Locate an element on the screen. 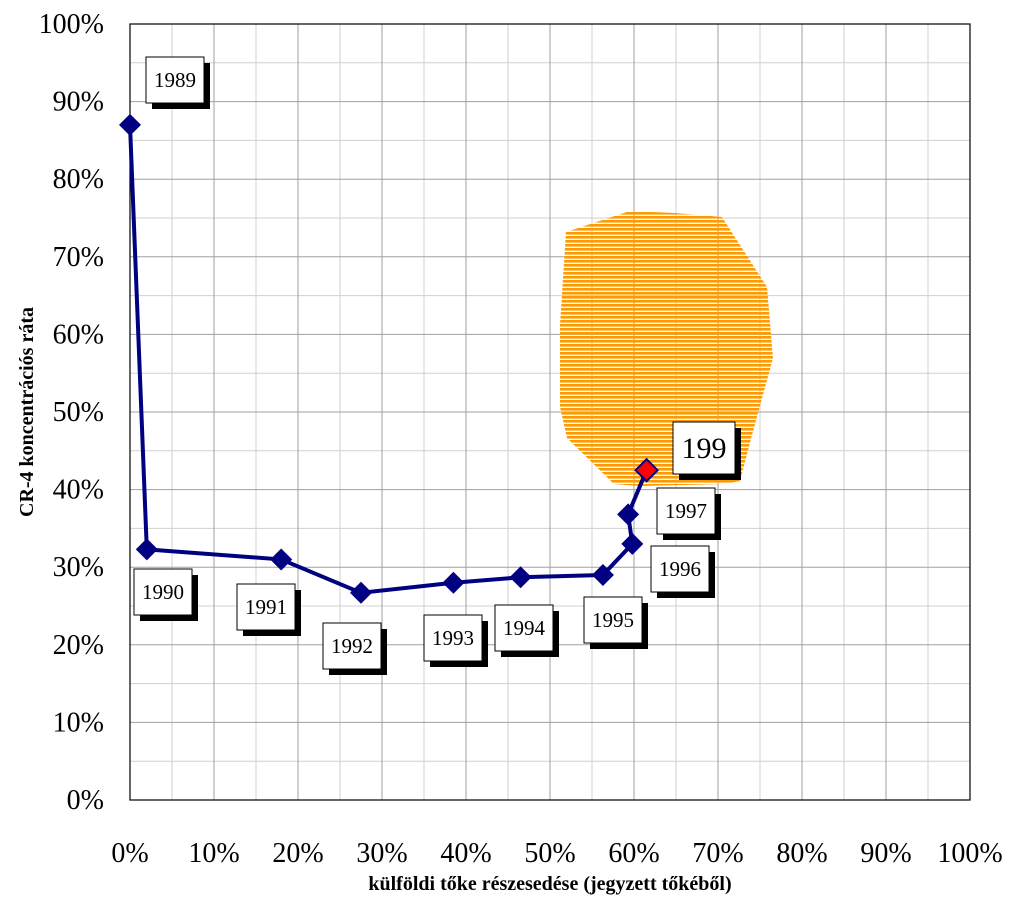  point-label: 1997 is located at coordinates (688, 513).